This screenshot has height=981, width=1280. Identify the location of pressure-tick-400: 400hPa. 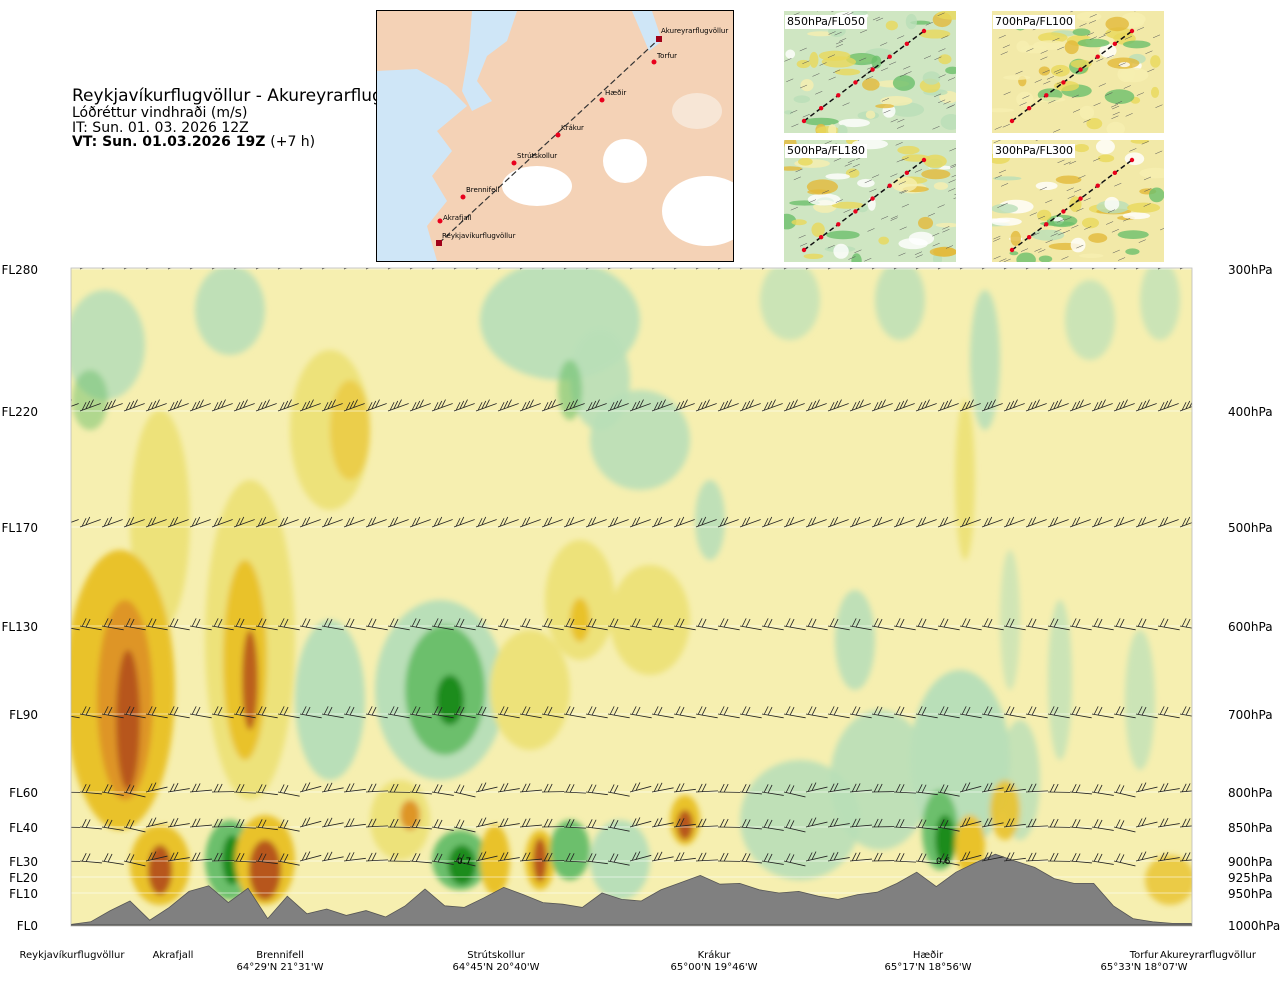
(1250, 412).